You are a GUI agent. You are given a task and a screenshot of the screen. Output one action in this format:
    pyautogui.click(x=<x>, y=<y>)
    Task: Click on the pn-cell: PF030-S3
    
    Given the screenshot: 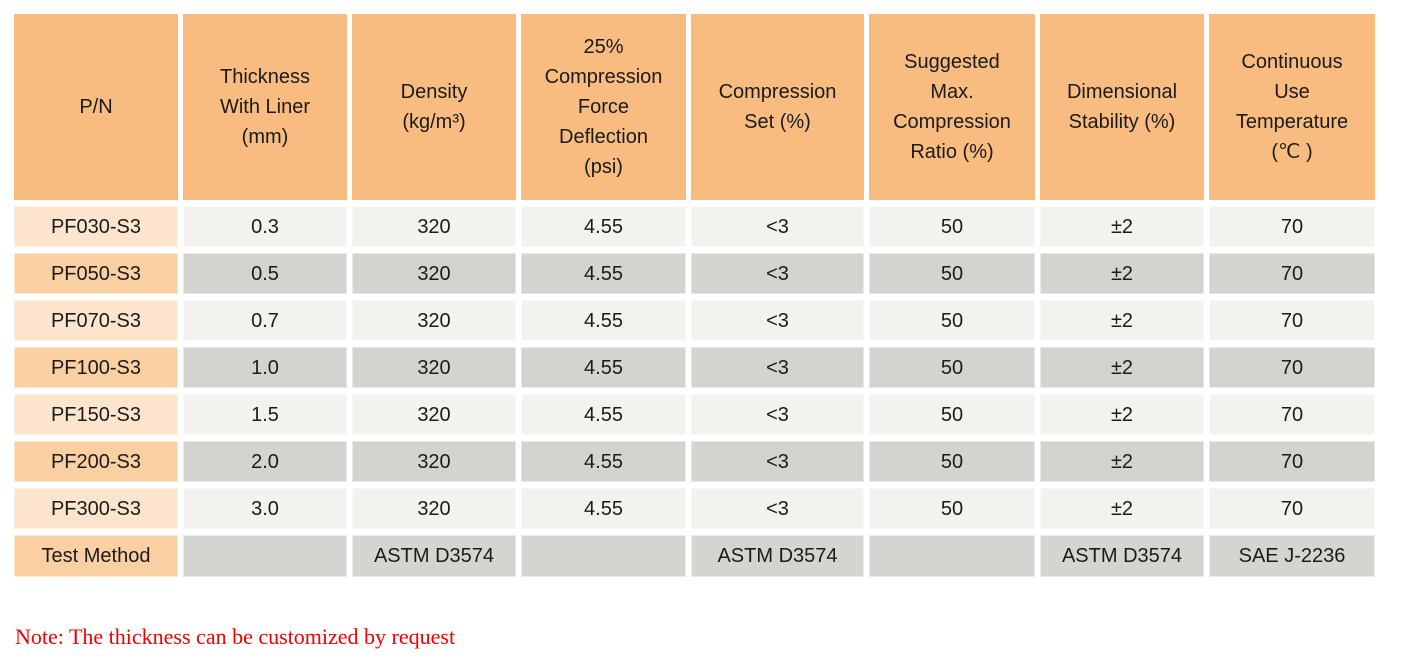 What is the action you would take?
    pyautogui.click(x=96, y=226)
    